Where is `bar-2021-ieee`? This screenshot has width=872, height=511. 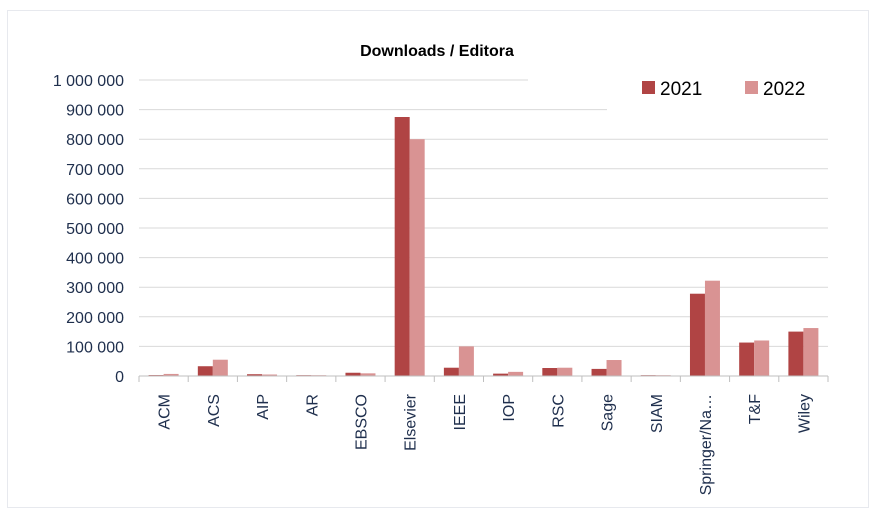
bar-2021-ieee is located at coordinates (451, 371).